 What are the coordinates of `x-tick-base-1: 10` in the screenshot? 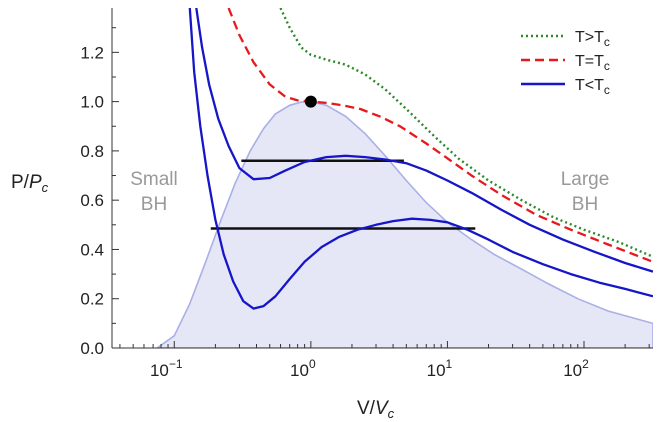 It's located at (299, 370).